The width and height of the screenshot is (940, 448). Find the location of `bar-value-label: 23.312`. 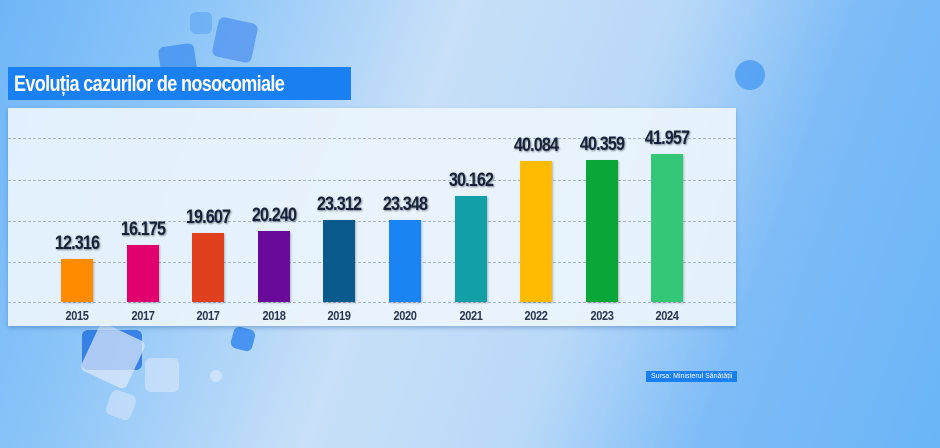

bar-value-label: 23.312 is located at coordinates (339, 204).